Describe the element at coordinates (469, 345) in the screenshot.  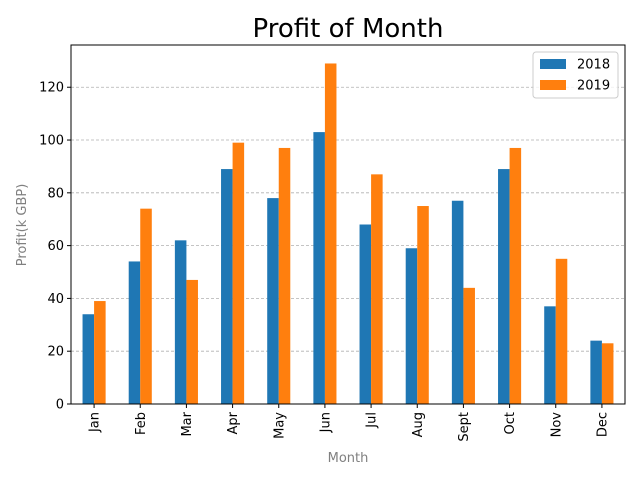
I see `bar-2019-sept` at that location.